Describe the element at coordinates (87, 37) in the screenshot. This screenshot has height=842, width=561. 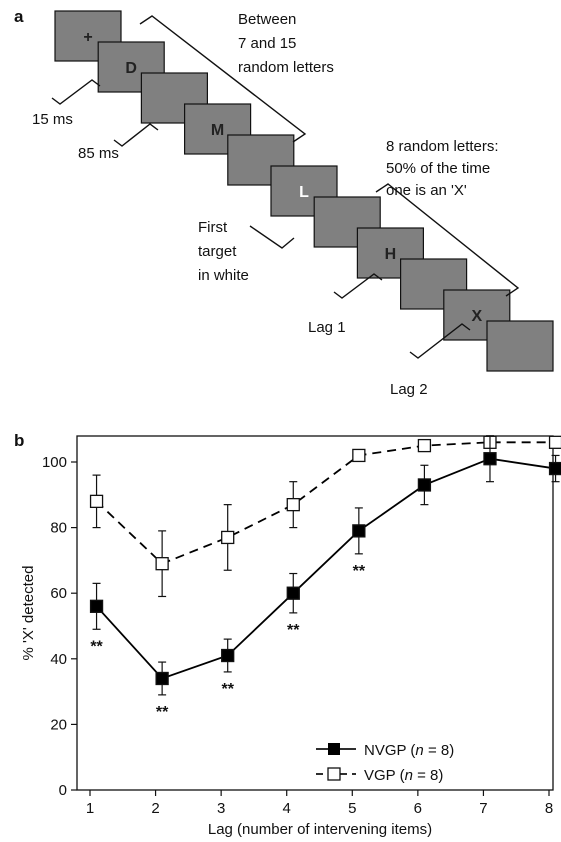
I see `stimulus-letter: +` at that location.